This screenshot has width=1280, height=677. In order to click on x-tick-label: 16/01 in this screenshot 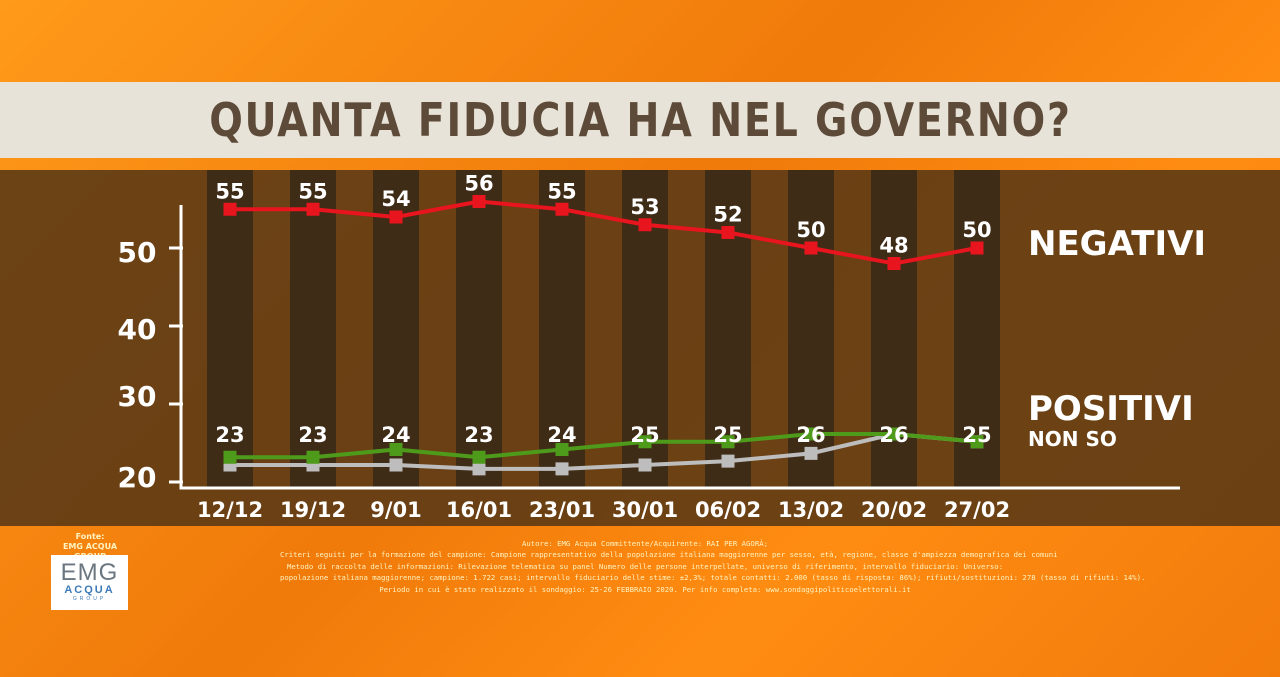, I will do `click(479, 510)`.